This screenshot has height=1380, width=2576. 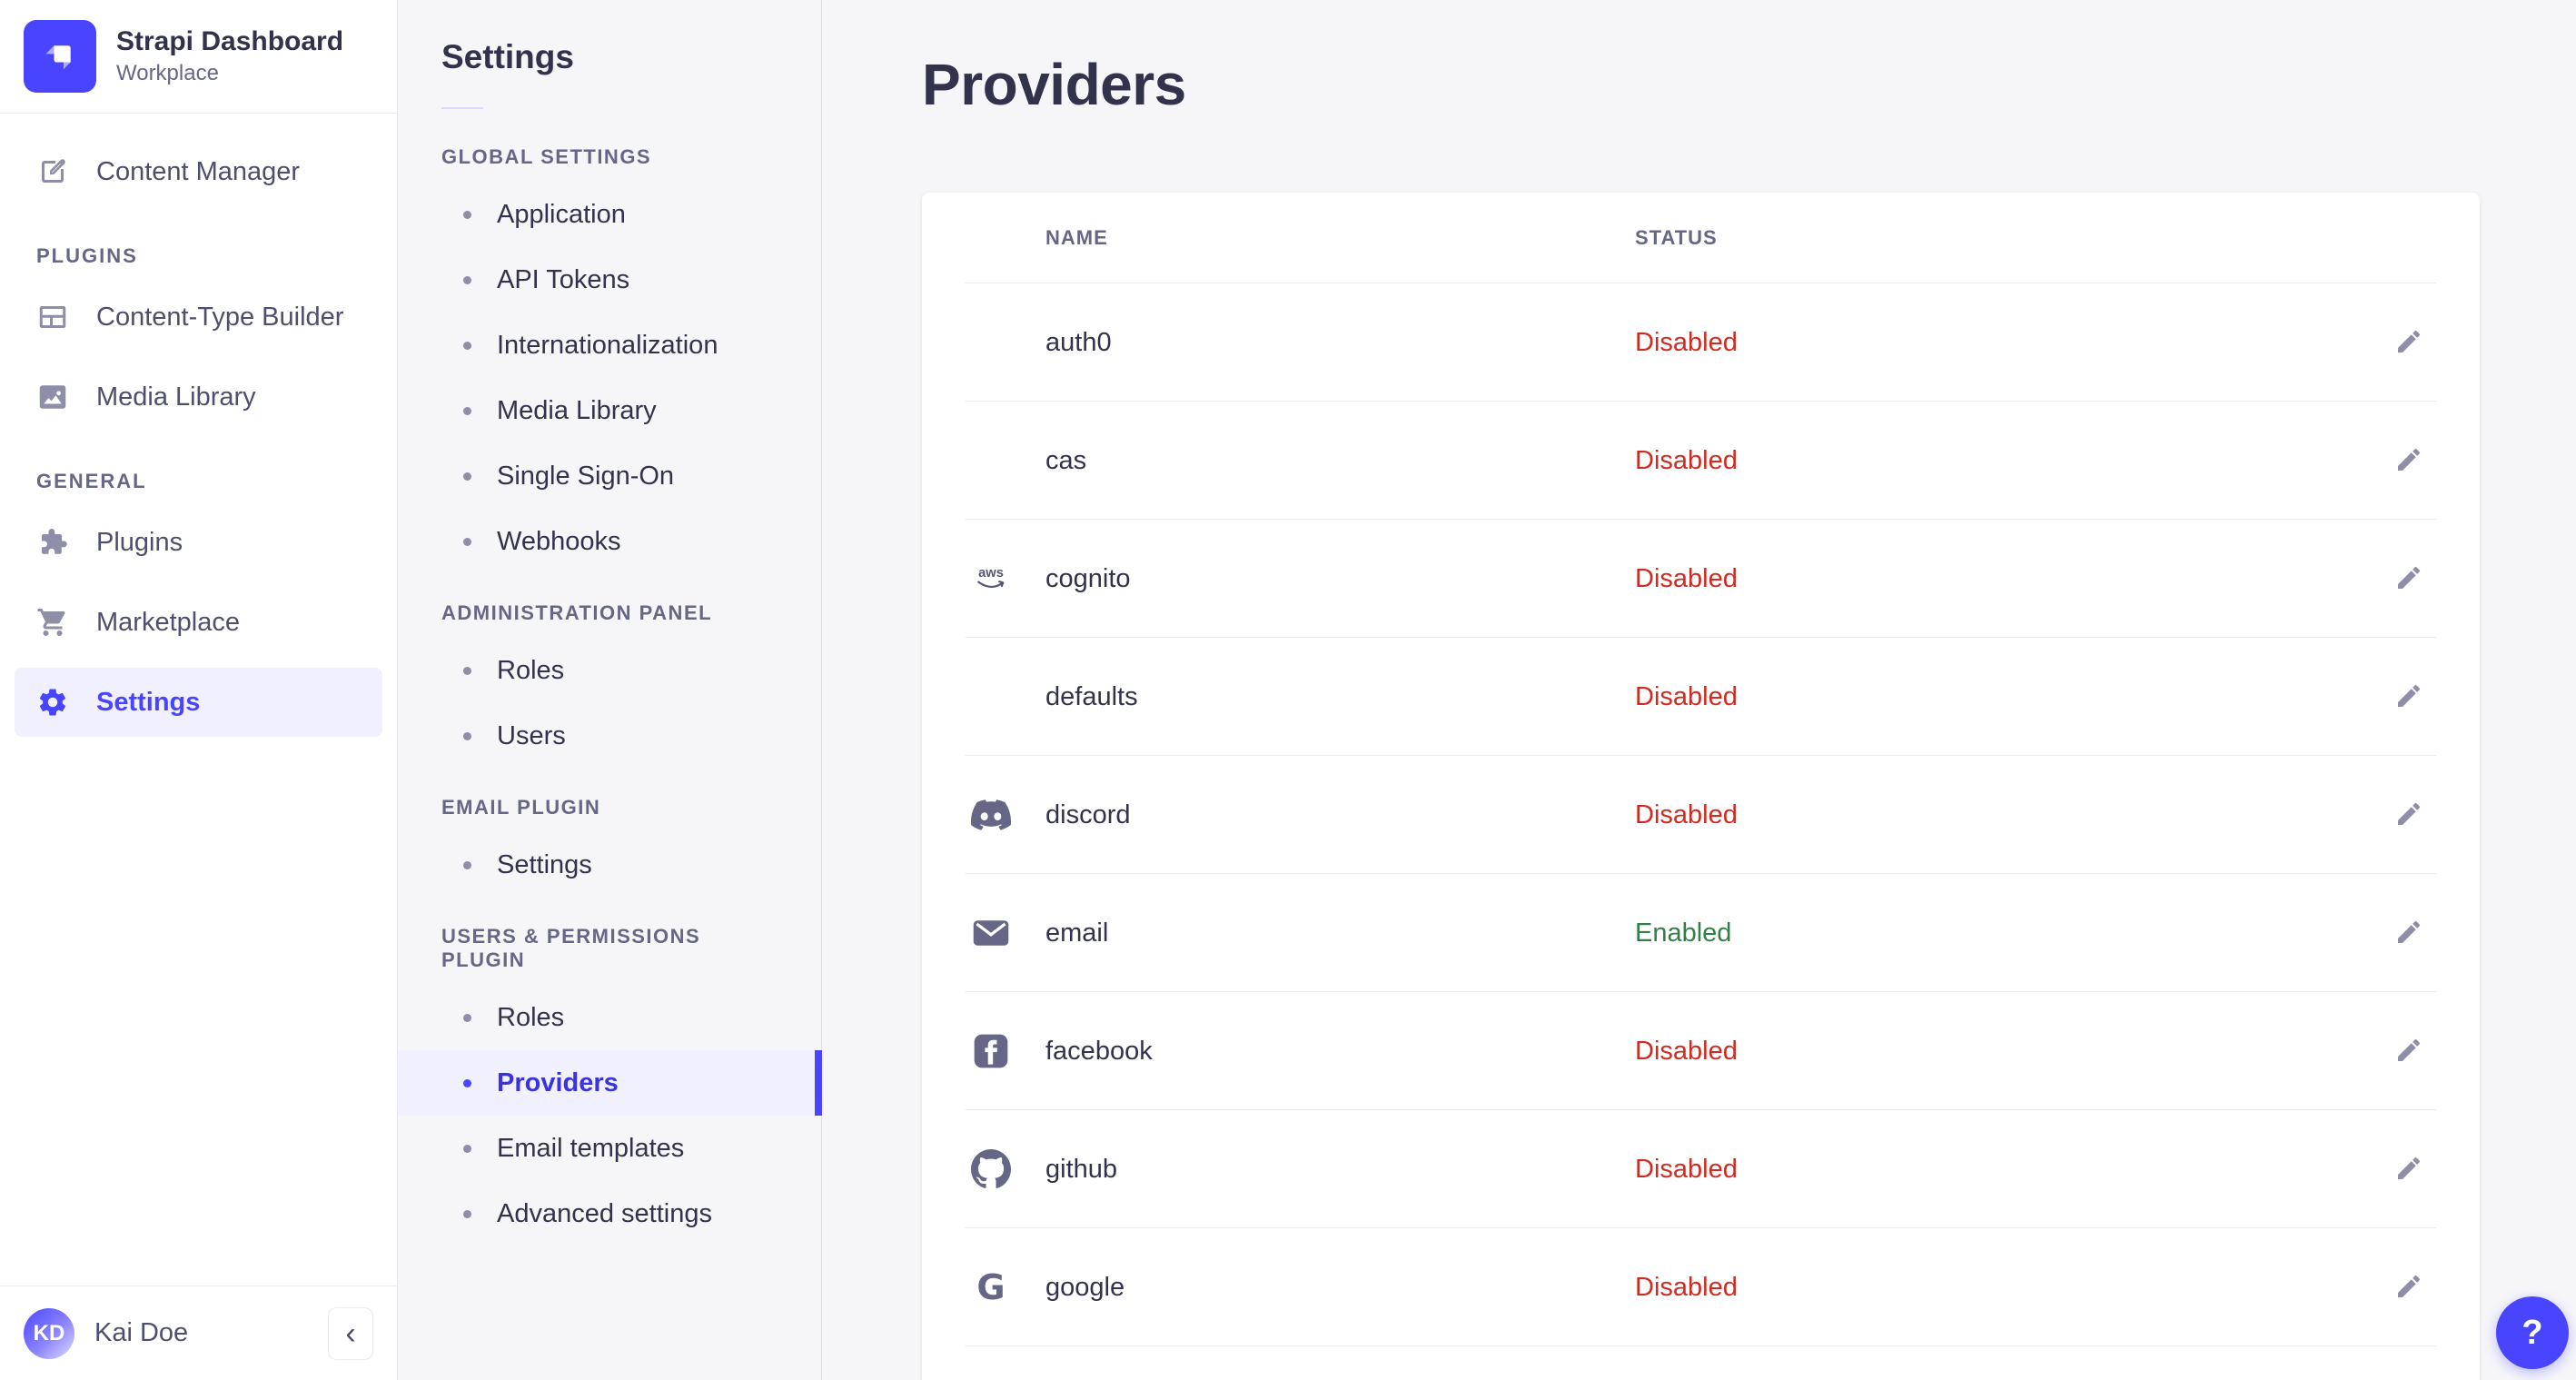 I want to click on table-row-cognito: aws cognito Disabled, so click(x=1701, y=579).